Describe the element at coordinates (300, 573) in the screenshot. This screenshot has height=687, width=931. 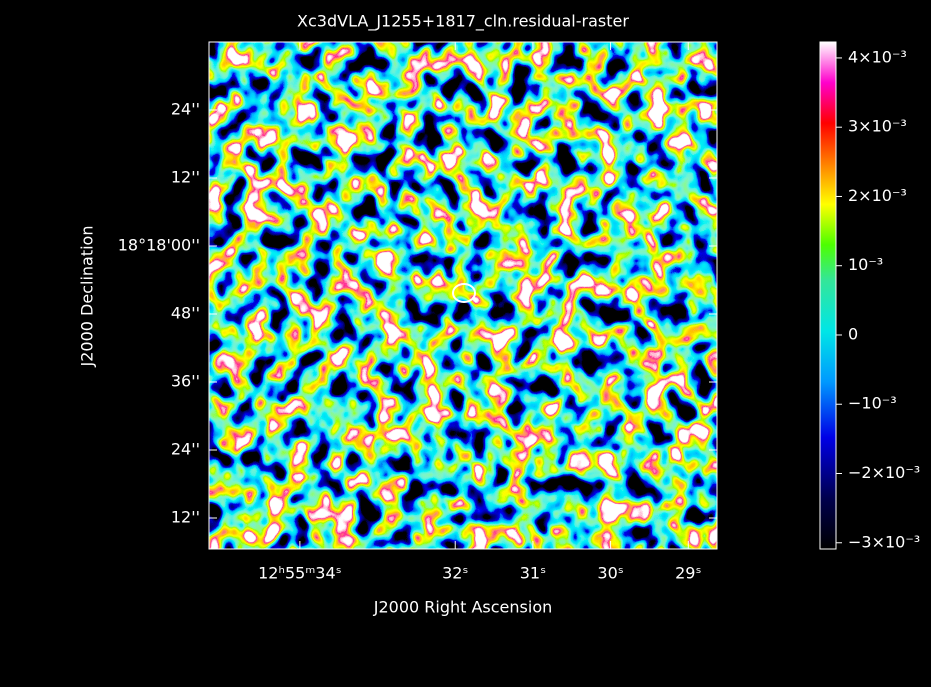
I see `x-tick-label: 12ʰ55ᵐ34ˢ` at that location.